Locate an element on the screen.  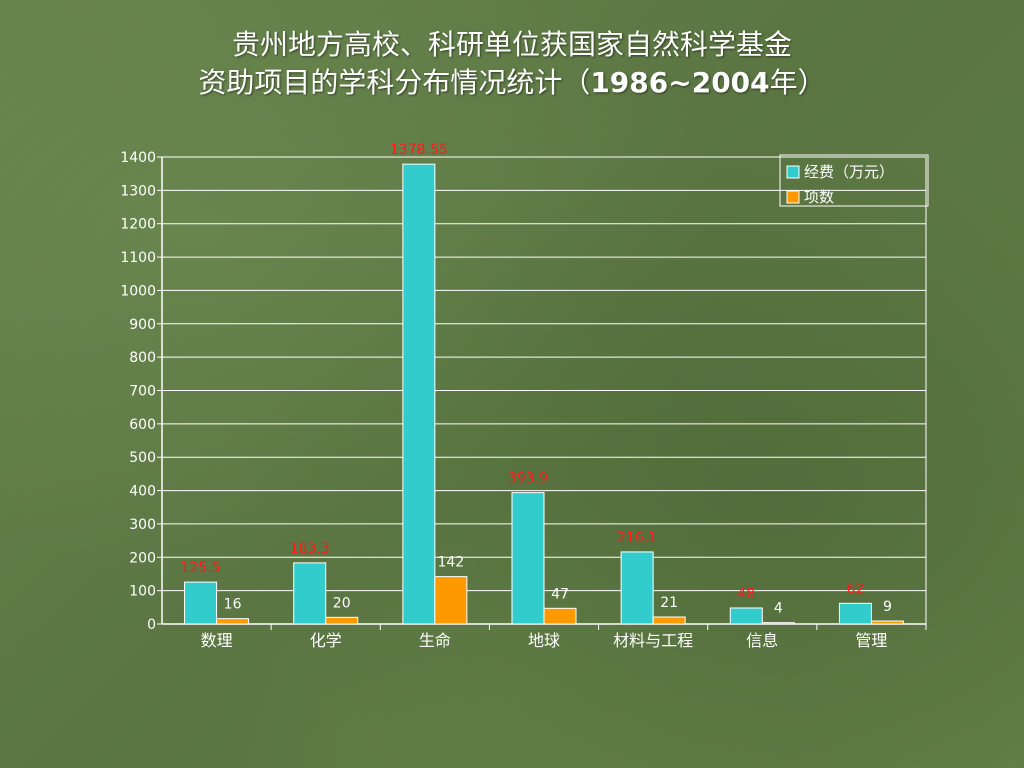
y-tick-label: 1200 is located at coordinates (138, 225).